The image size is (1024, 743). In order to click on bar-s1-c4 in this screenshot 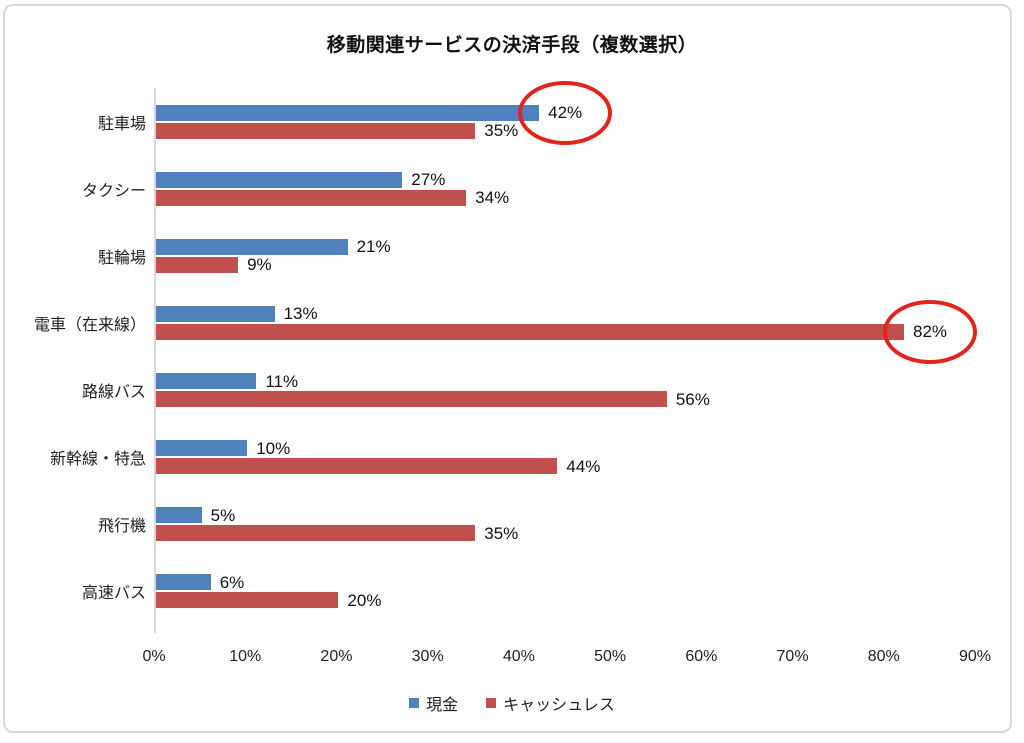, I will do `click(215, 313)`.